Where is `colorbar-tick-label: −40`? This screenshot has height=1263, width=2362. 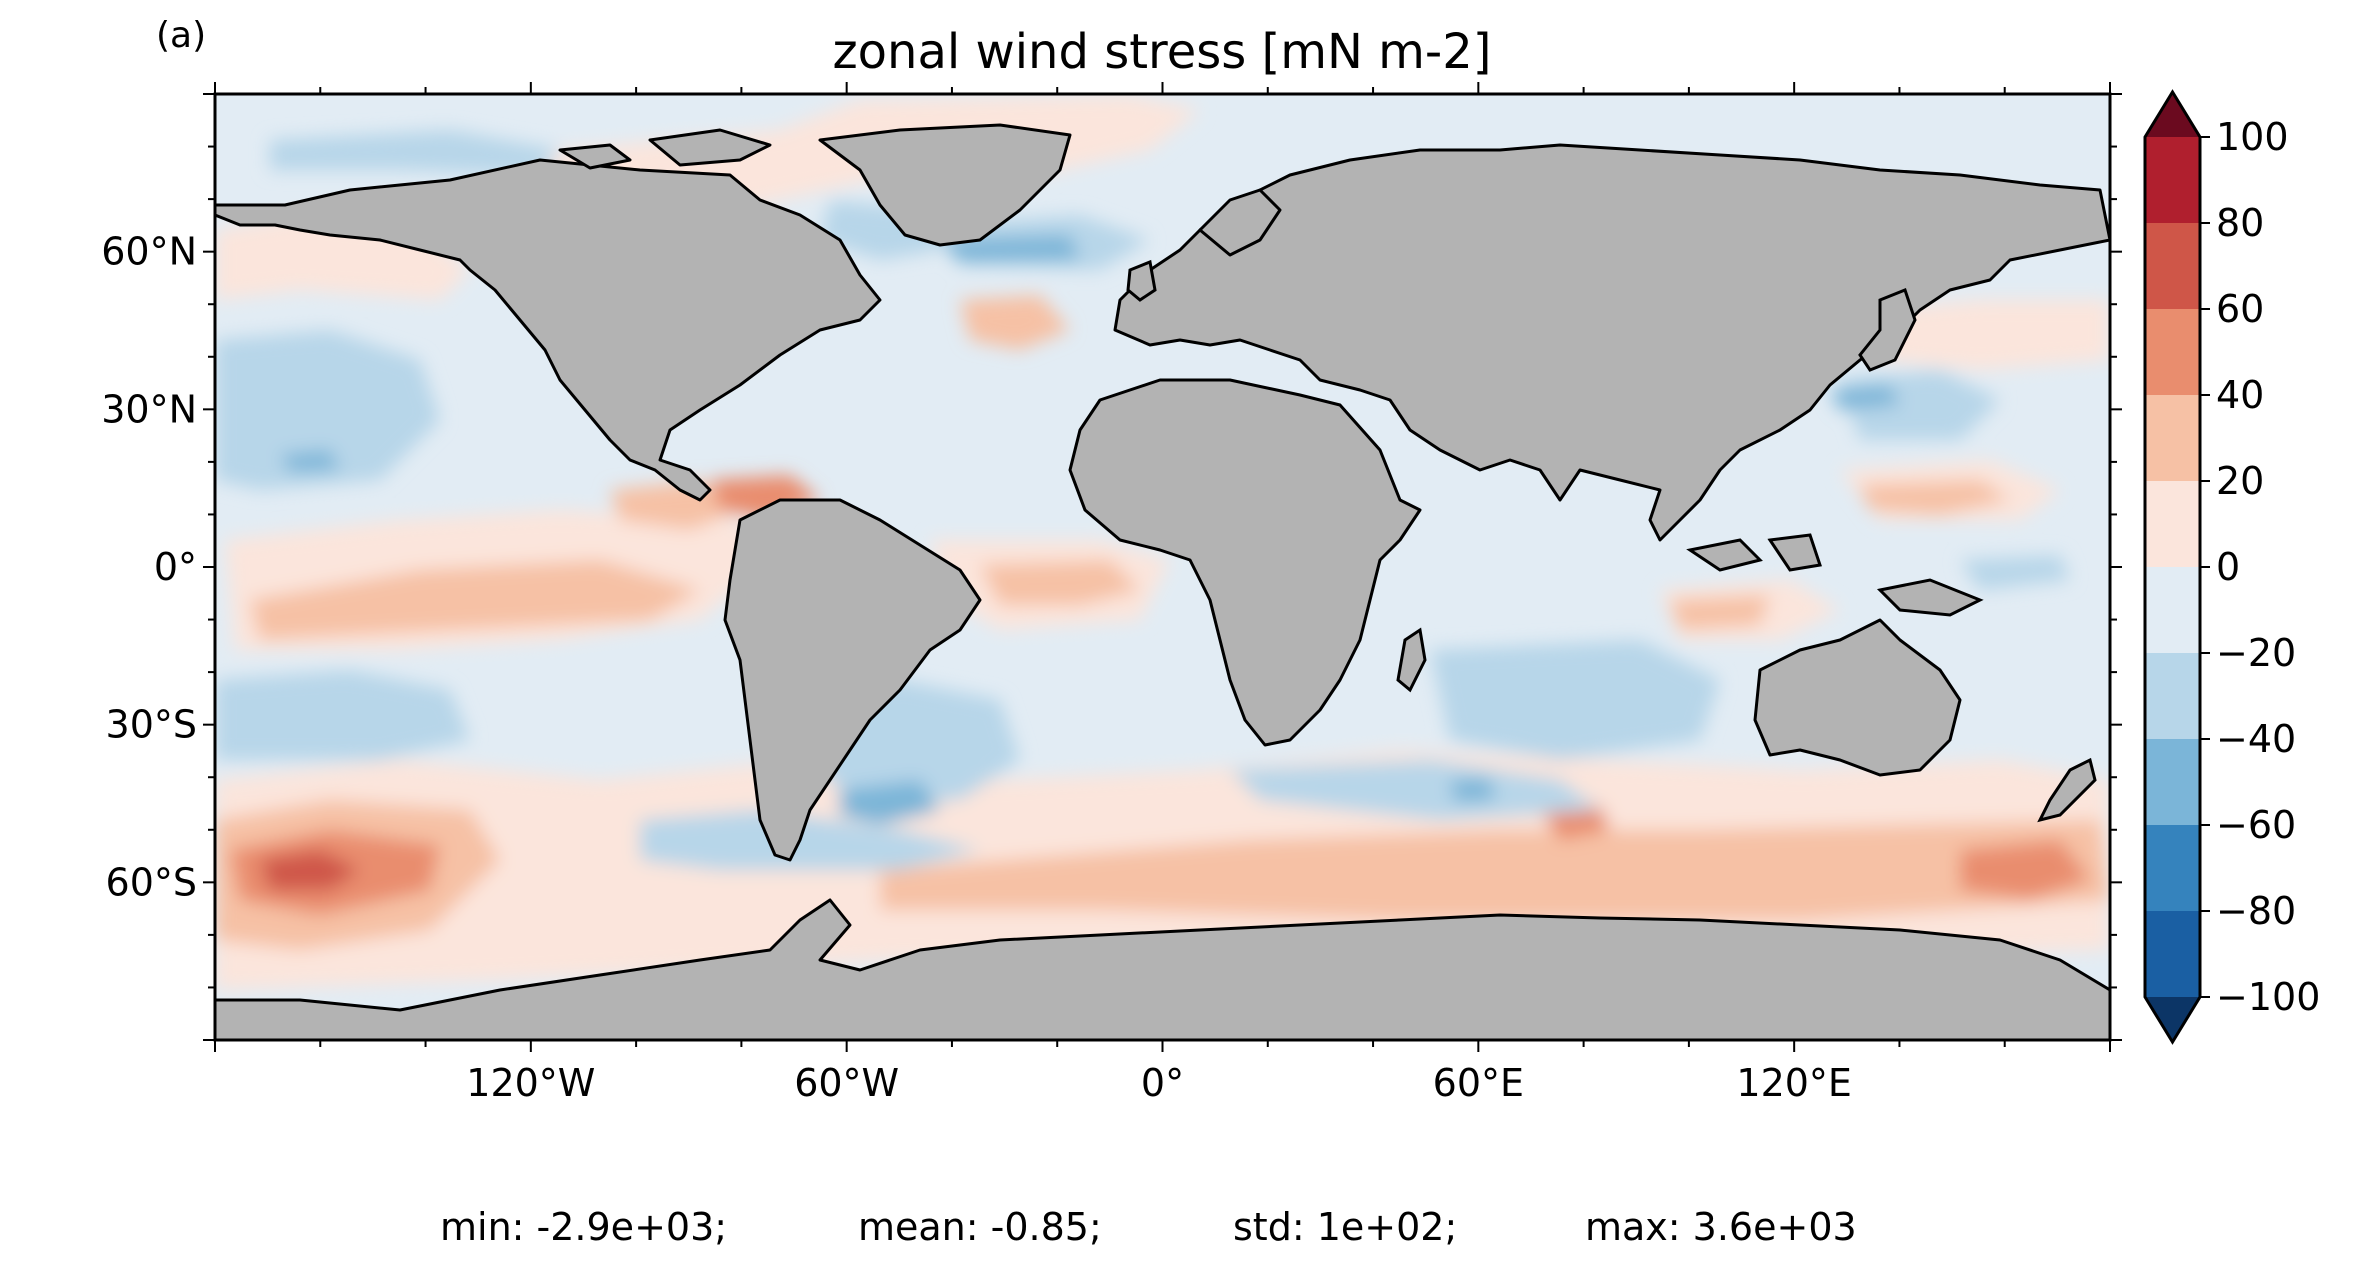
colorbar-tick-label: −40 is located at coordinates (2256, 739).